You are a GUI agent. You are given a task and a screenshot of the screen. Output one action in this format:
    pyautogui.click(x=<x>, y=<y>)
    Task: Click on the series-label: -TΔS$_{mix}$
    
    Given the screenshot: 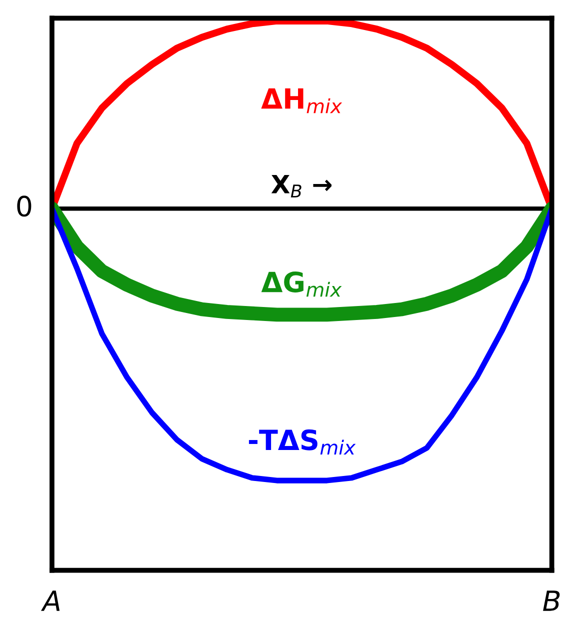 What is the action you would take?
    pyautogui.click(x=302, y=442)
    